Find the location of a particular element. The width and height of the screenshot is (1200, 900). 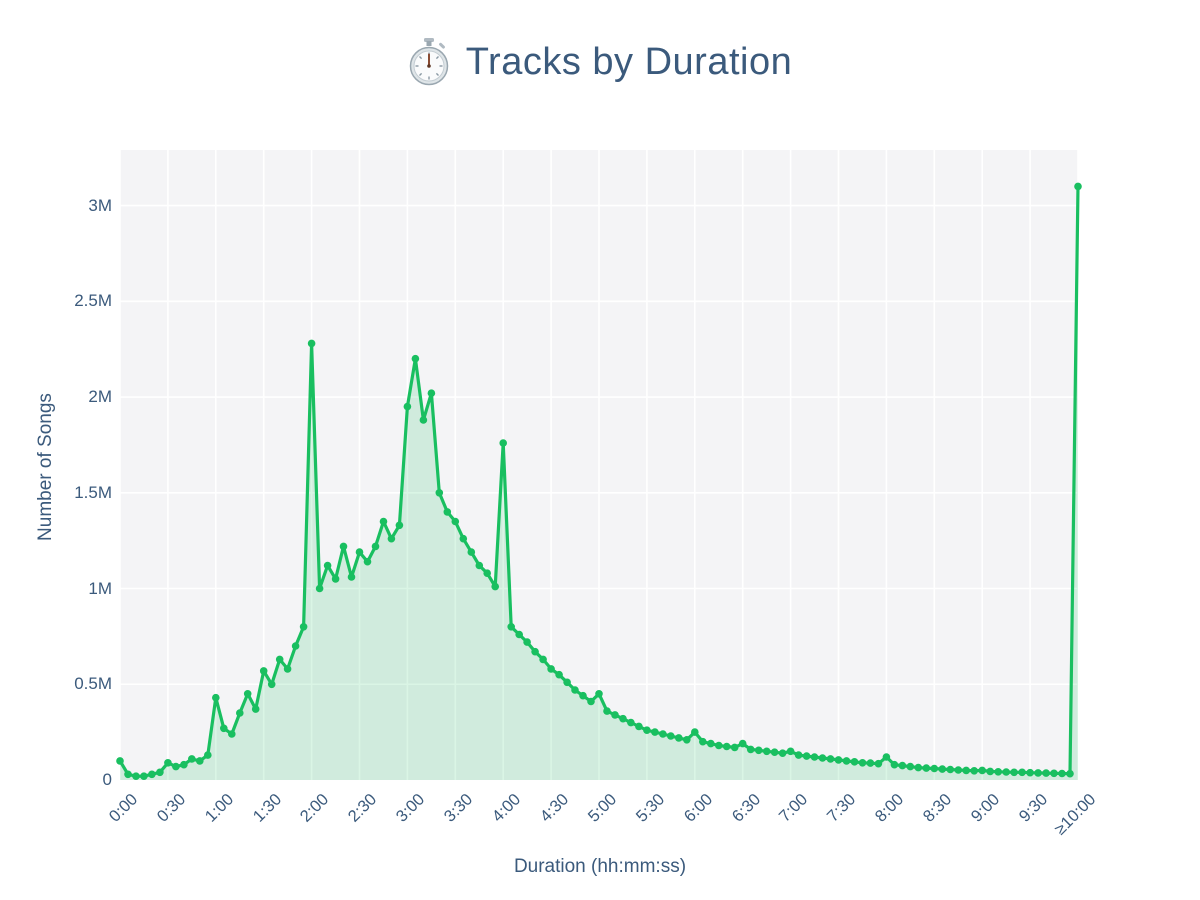

page-title: Tracks by Duration is located at coordinates (629, 61).